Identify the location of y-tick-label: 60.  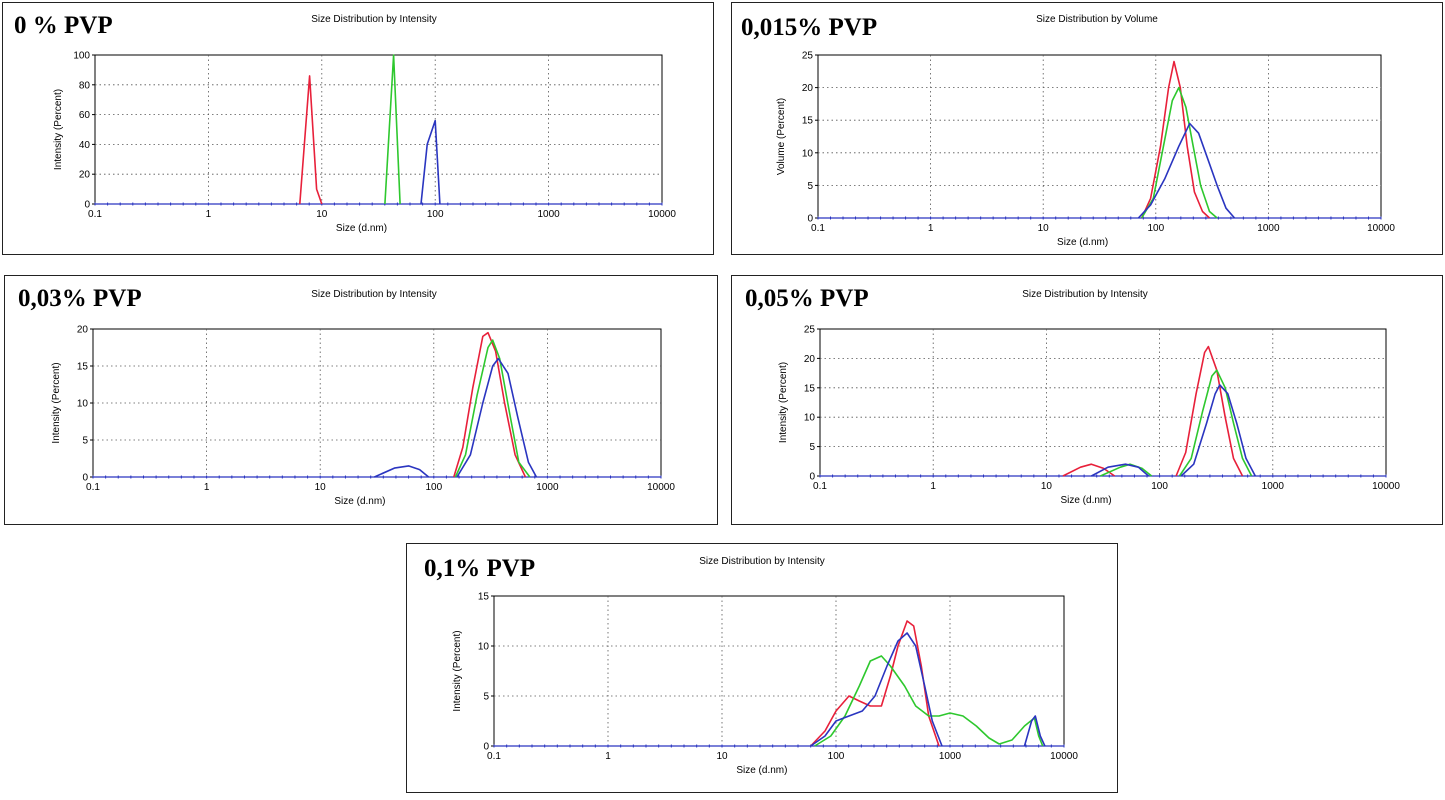
(85, 115).